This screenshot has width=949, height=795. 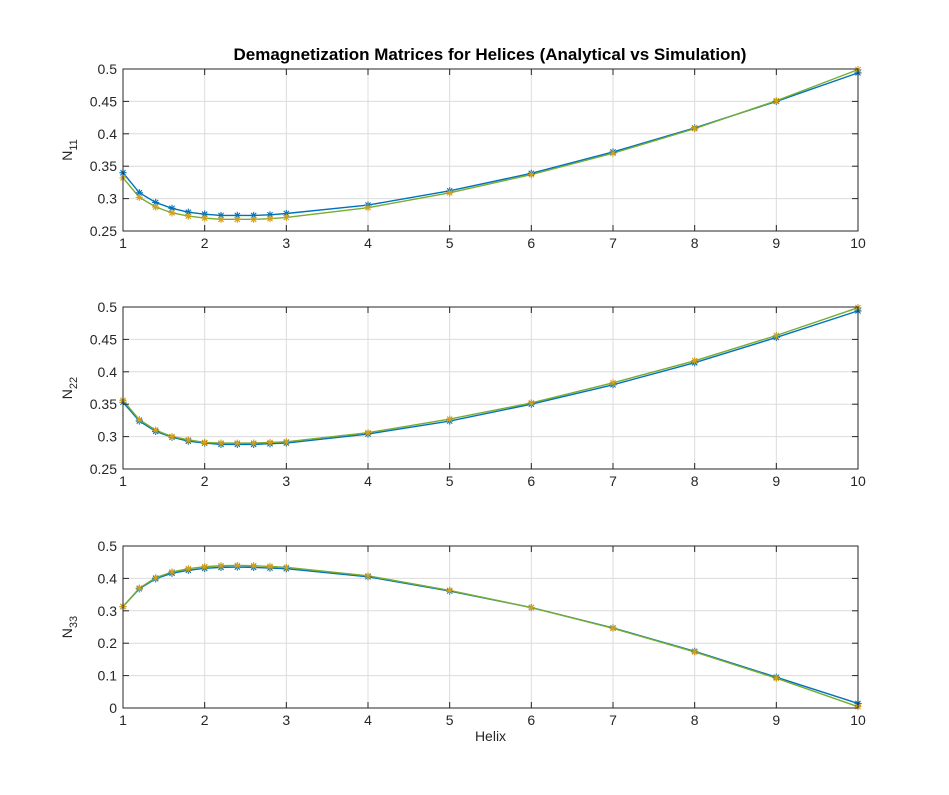 What do you see at coordinates (286, 481) in the screenshot?
I see `x-tick-label: 3` at bounding box center [286, 481].